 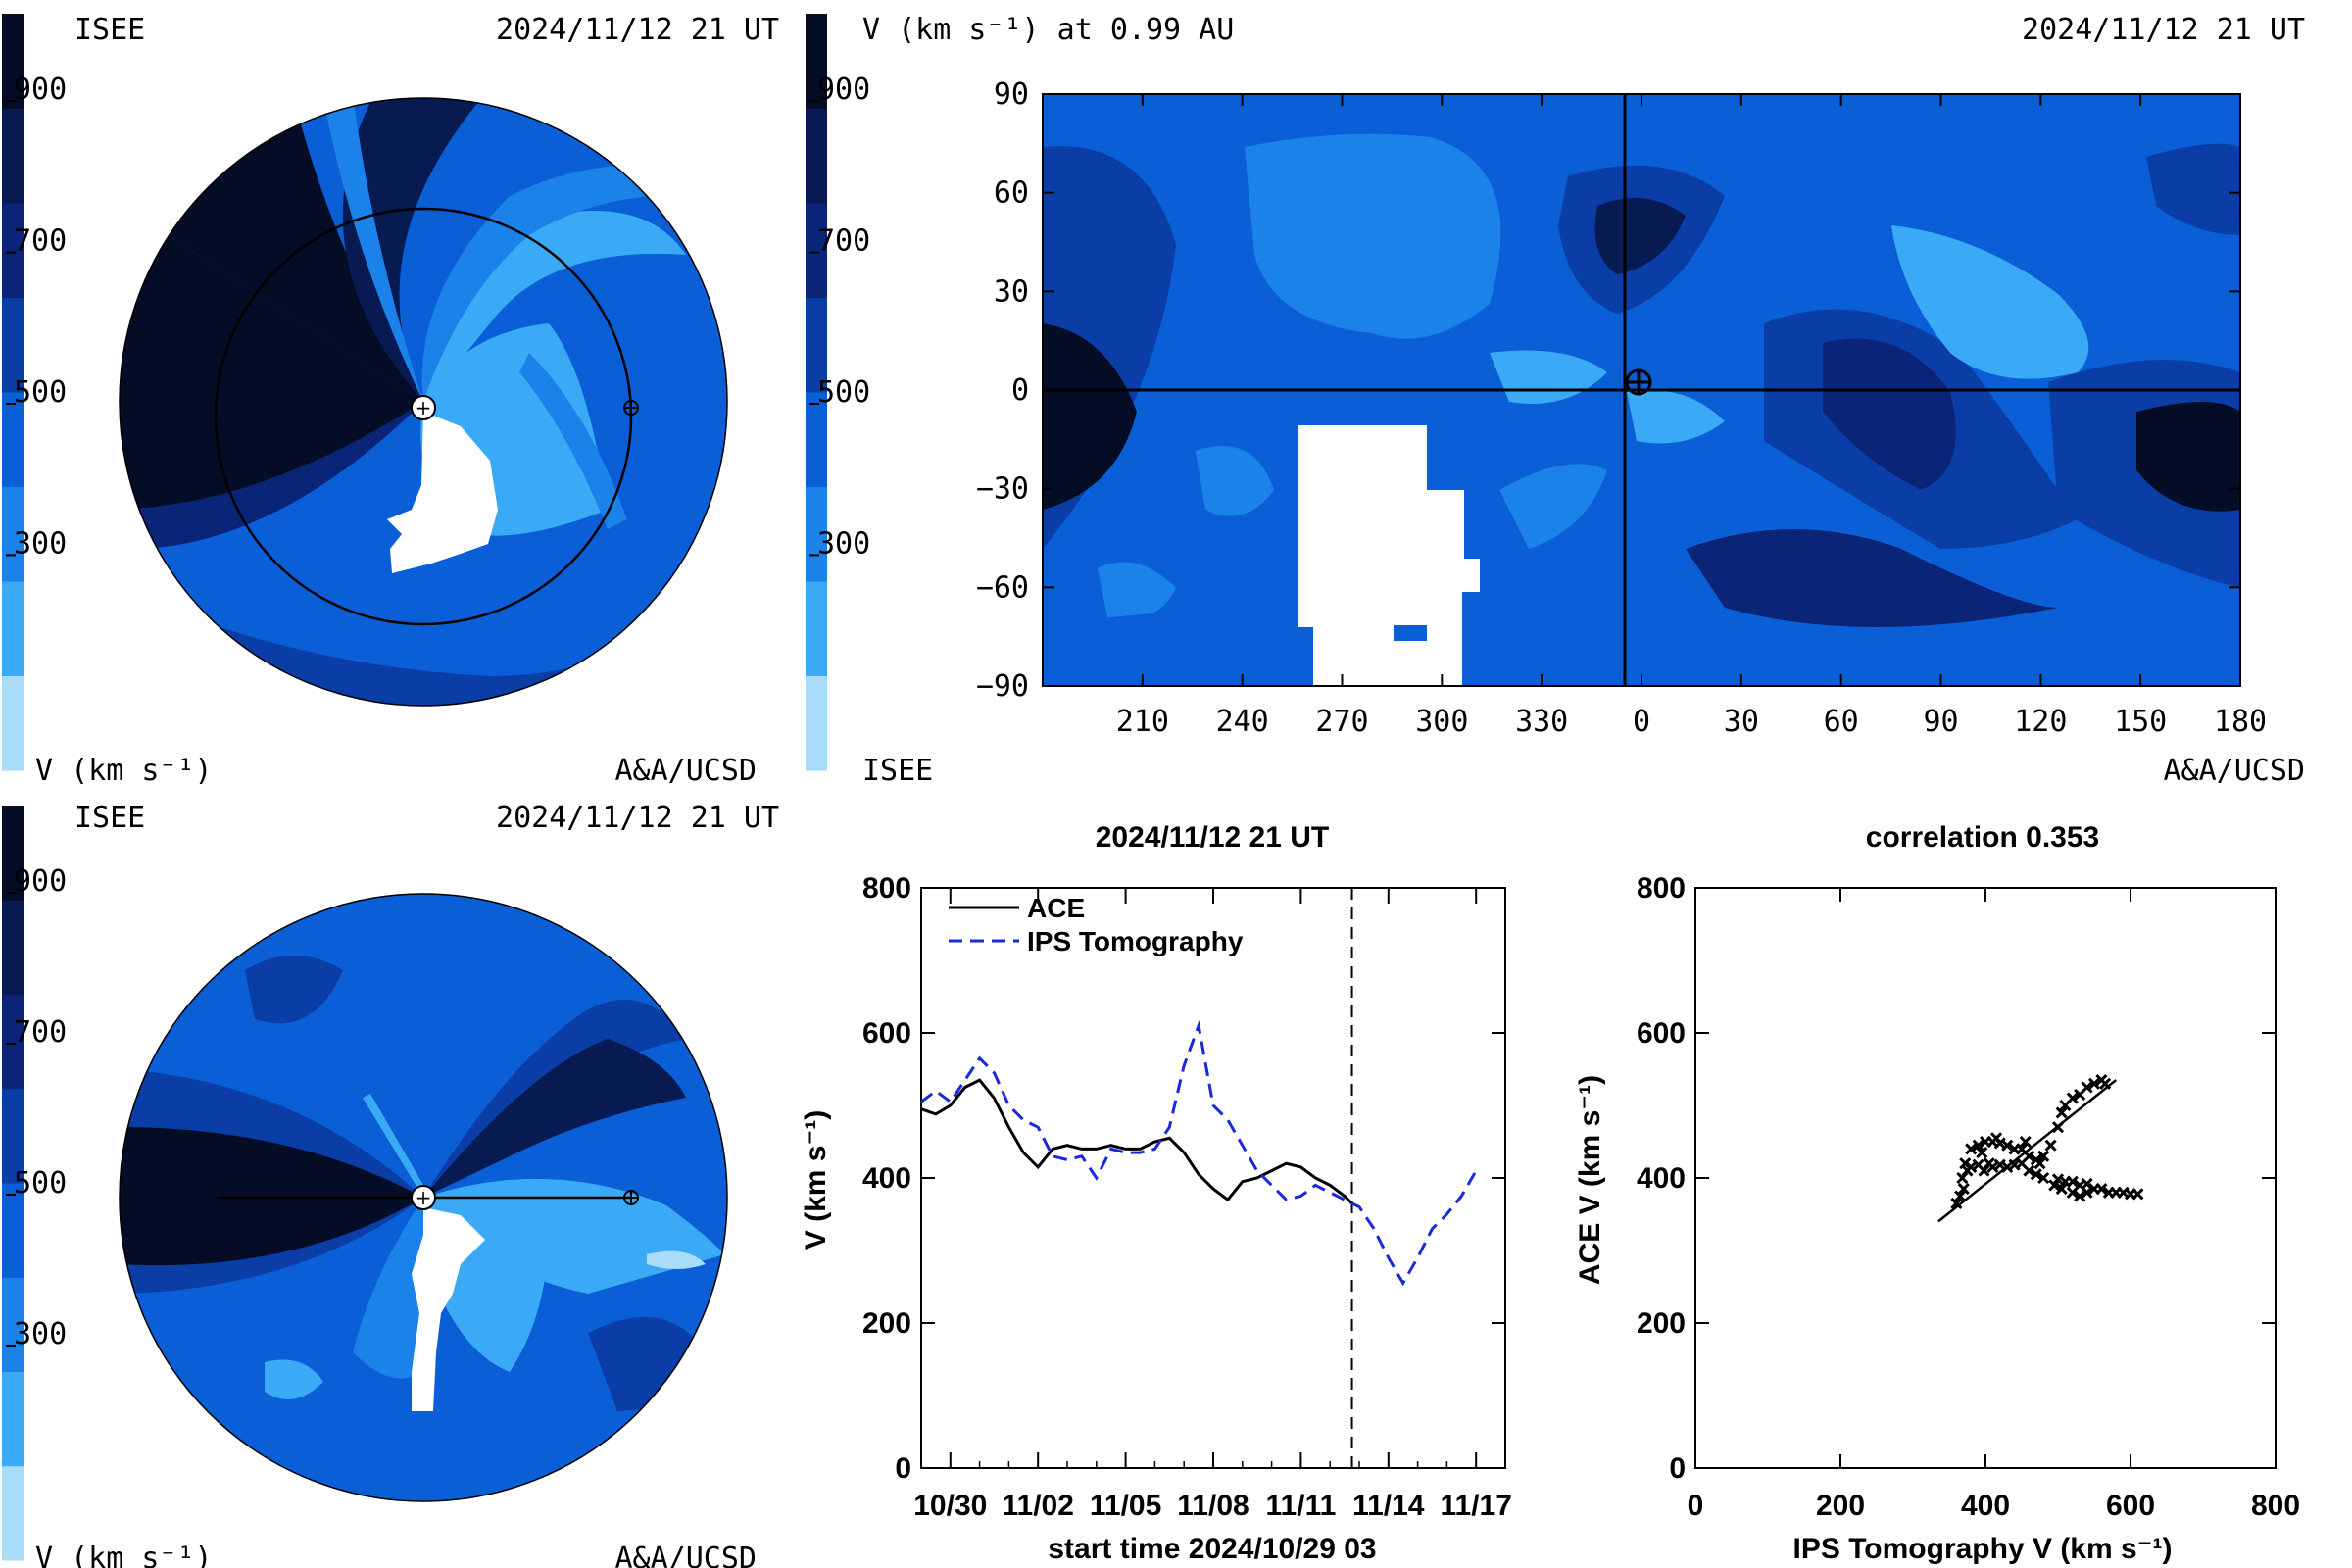 What do you see at coordinates (40, 1334) in the screenshot?
I see `colorbar-tick-label: 300` at bounding box center [40, 1334].